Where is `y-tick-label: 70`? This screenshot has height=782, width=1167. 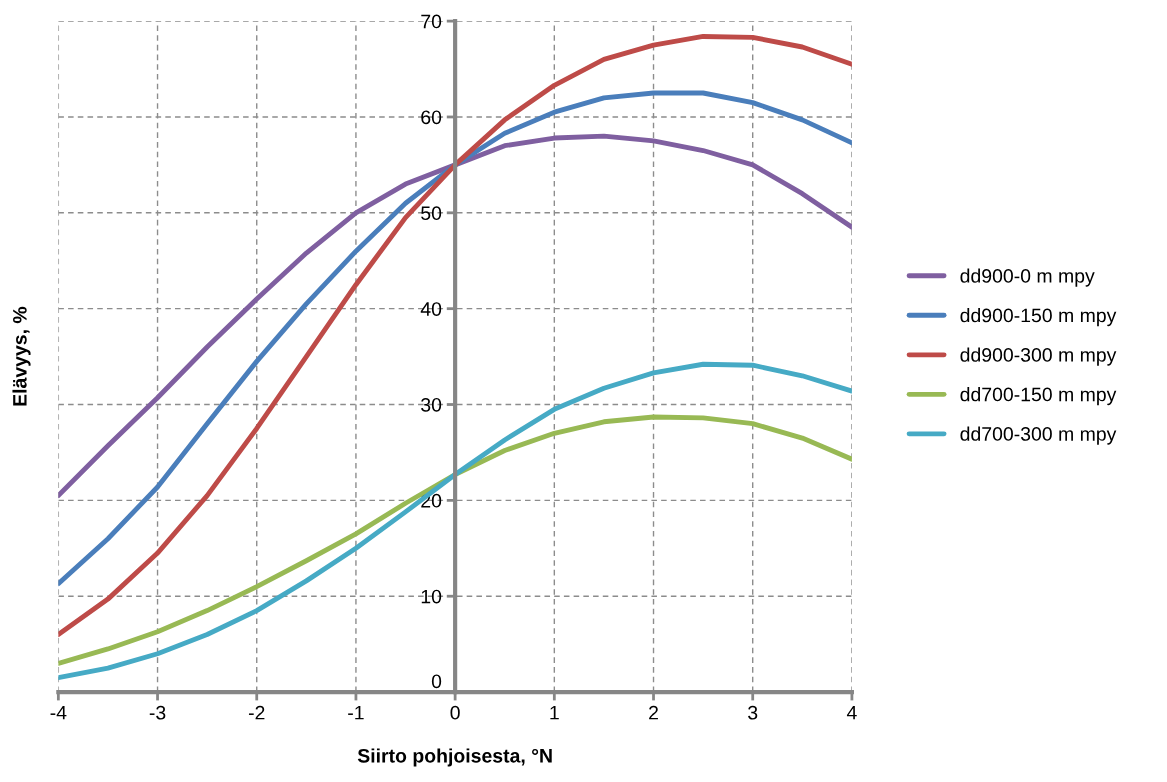 y-tick-label: 70 is located at coordinates (431, 21).